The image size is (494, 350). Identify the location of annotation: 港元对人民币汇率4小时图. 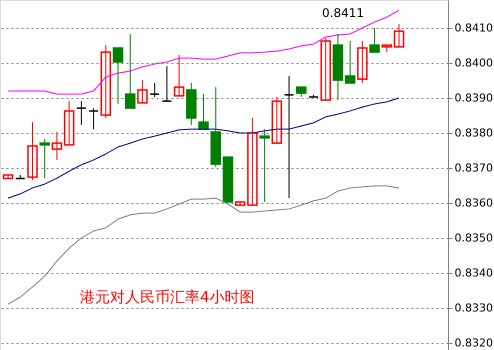
(167, 297).